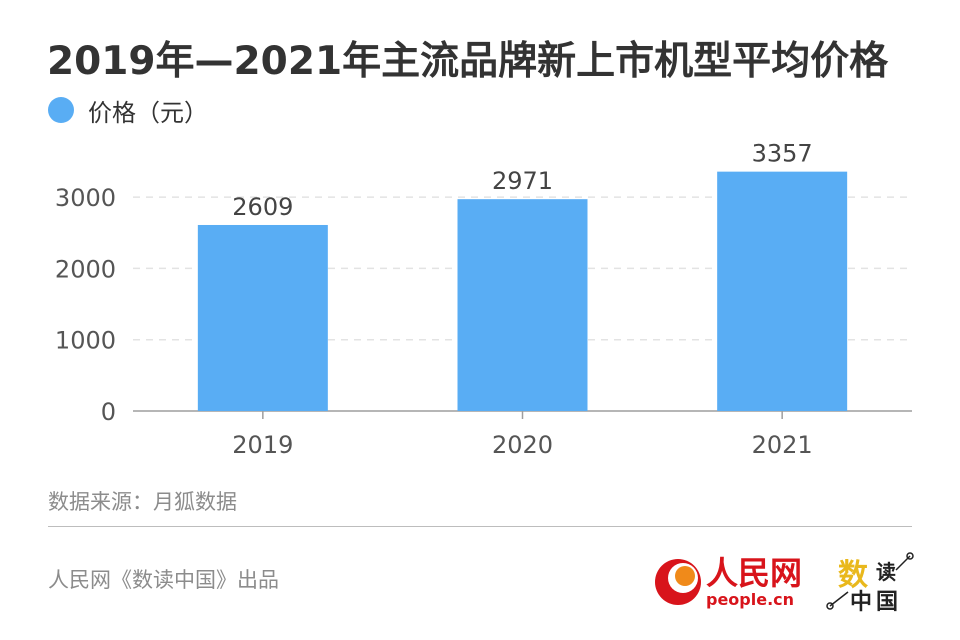 The width and height of the screenshot is (960, 640). I want to click on shudu-logo-line-icon, so click(870, 581).